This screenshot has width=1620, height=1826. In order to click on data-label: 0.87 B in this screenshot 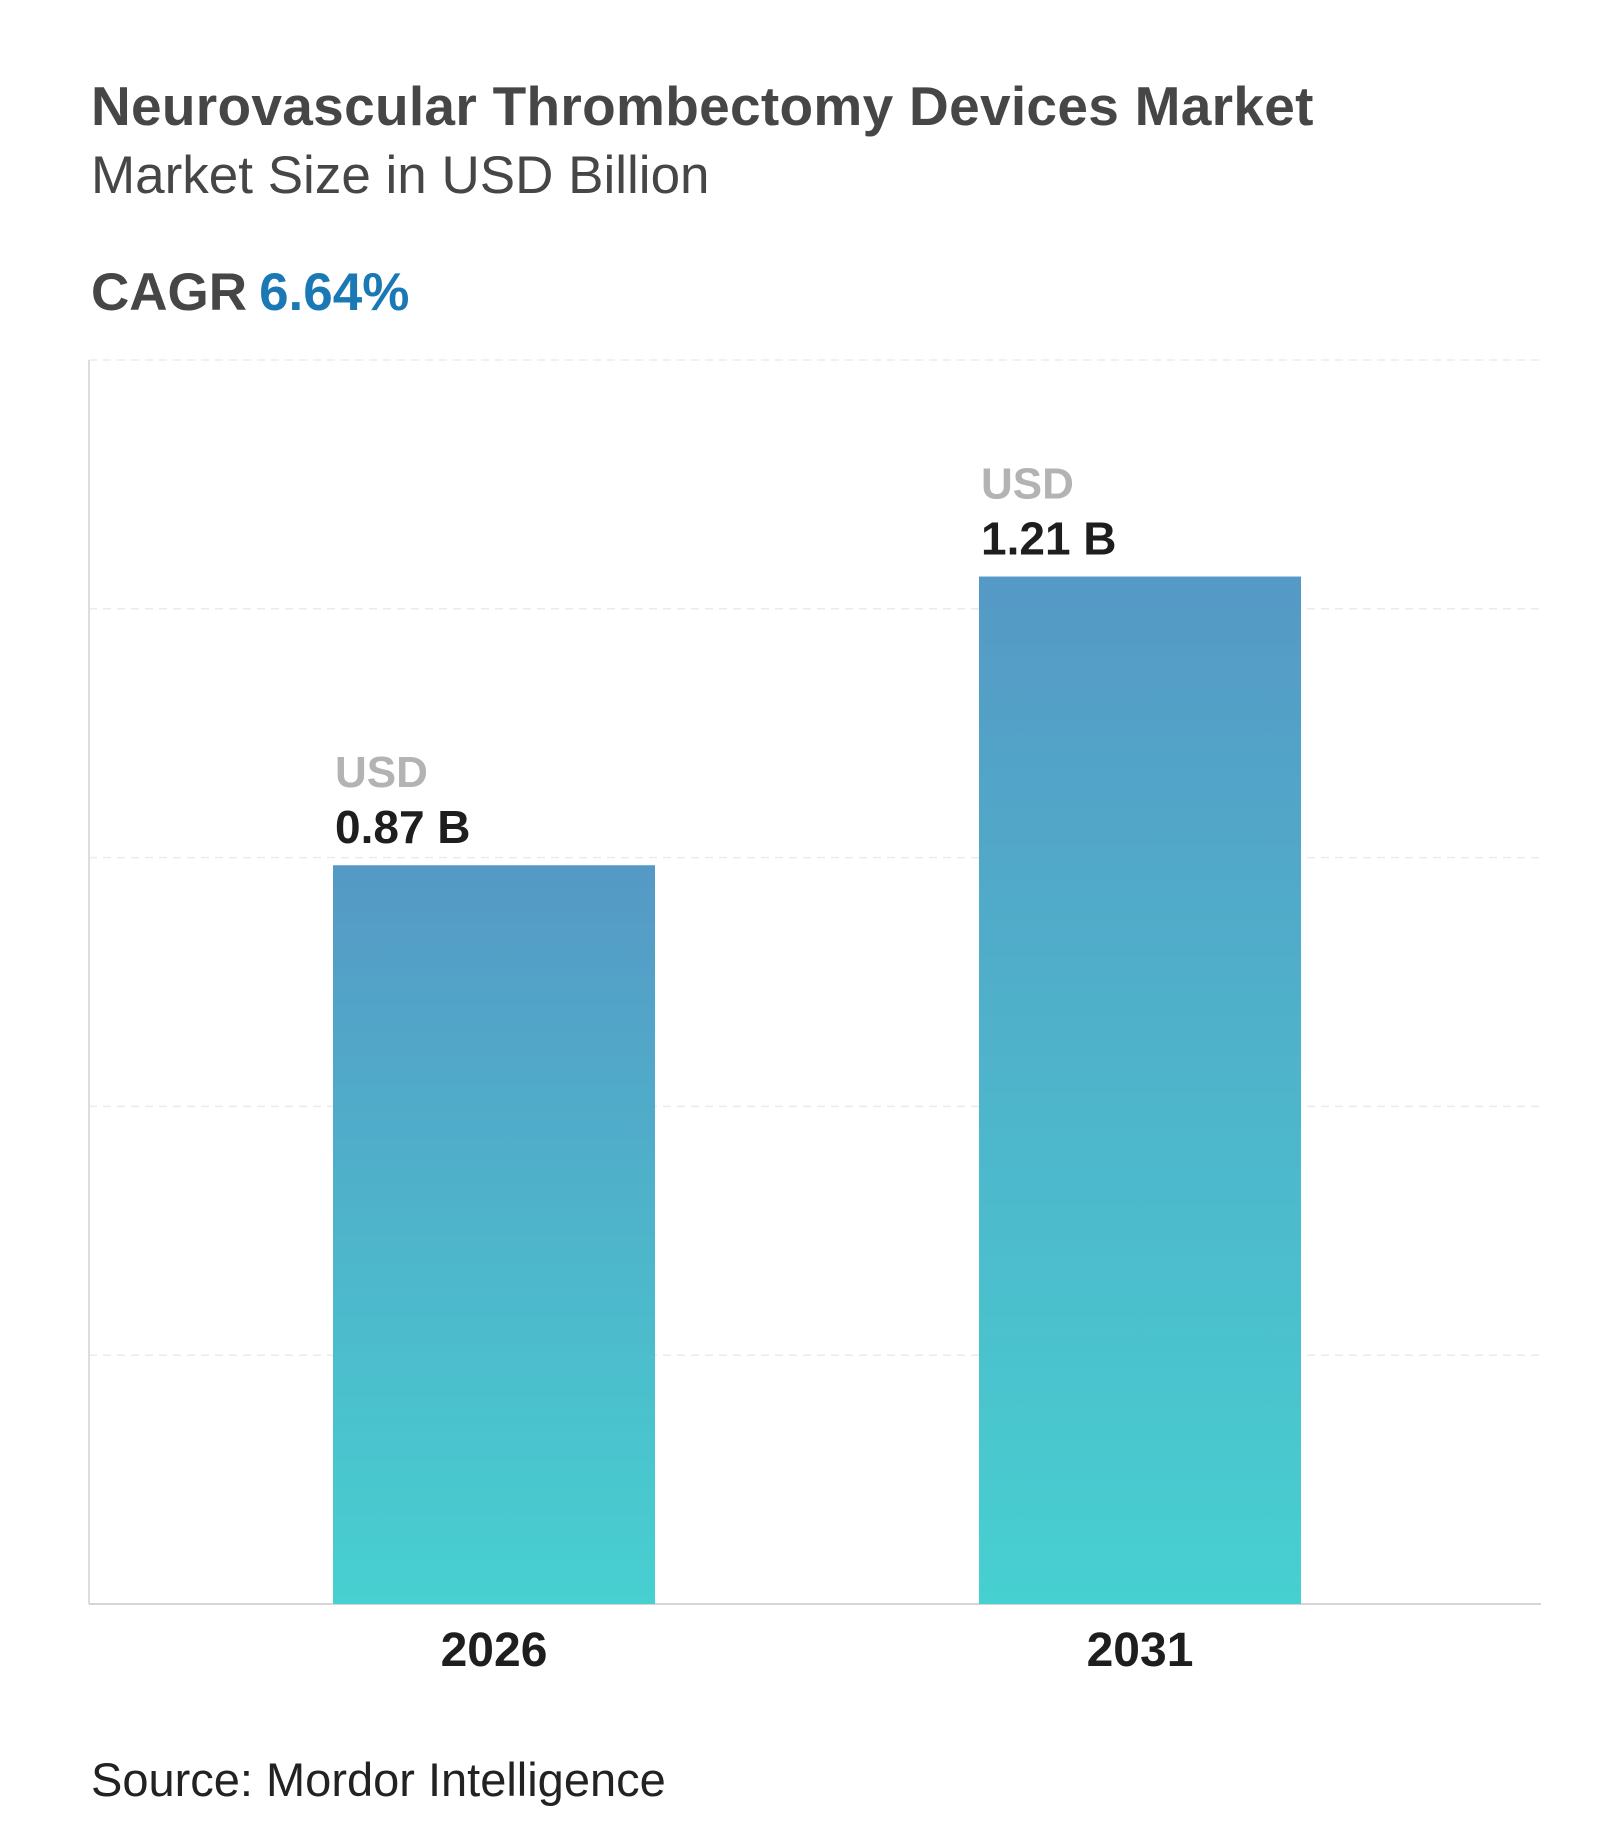, I will do `click(403, 827)`.